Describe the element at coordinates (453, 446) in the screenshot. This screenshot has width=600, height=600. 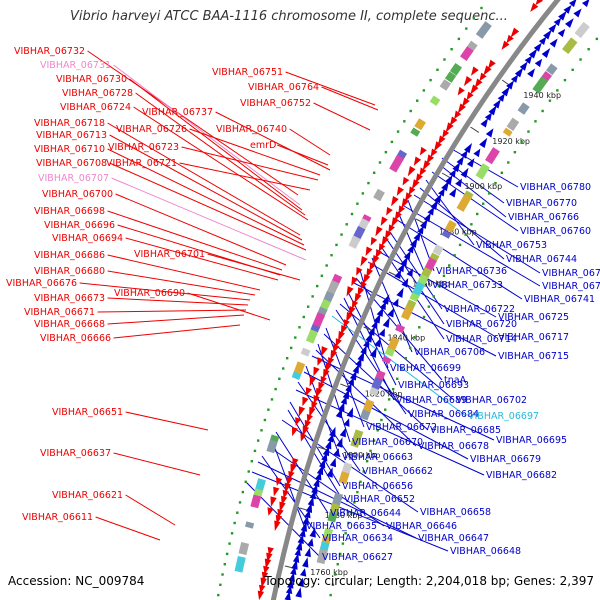
I see `gene-label-right: VIBHAR_06678` at that location.